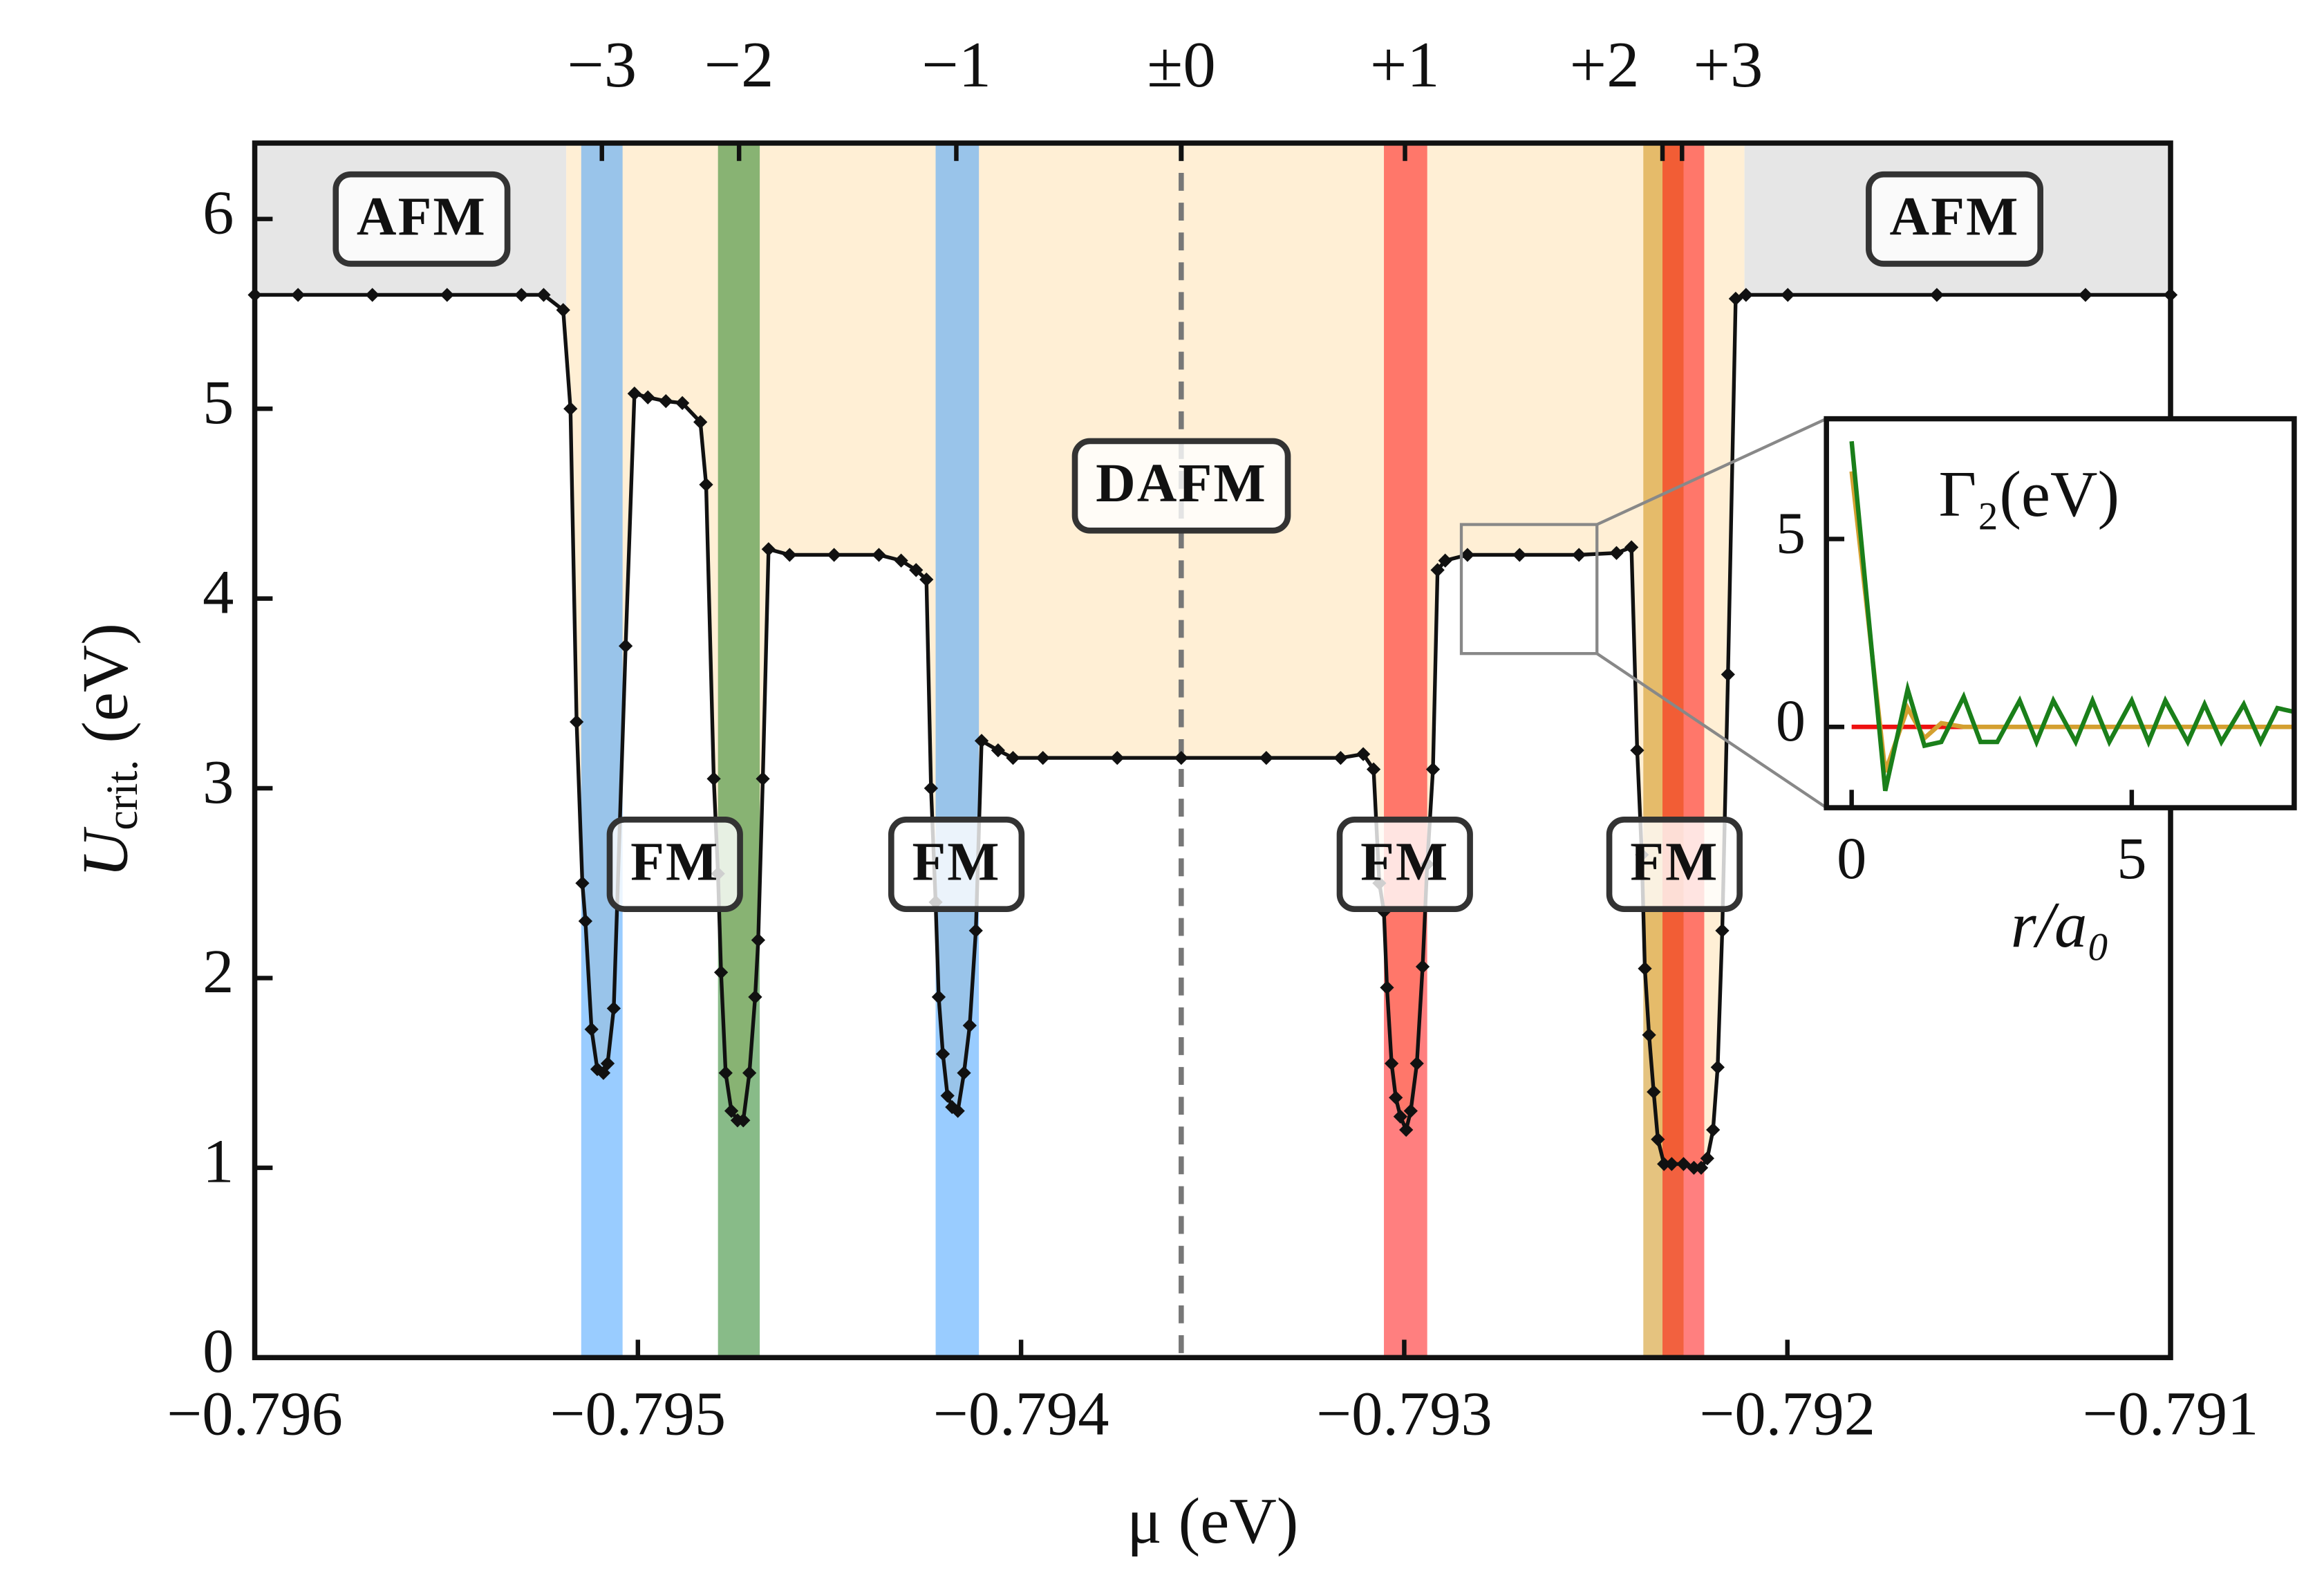 The width and height of the screenshot is (2324, 1571). What do you see at coordinates (2060, 613) in the screenshot?
I see `inset-background` at bounding box center [2060, 613].